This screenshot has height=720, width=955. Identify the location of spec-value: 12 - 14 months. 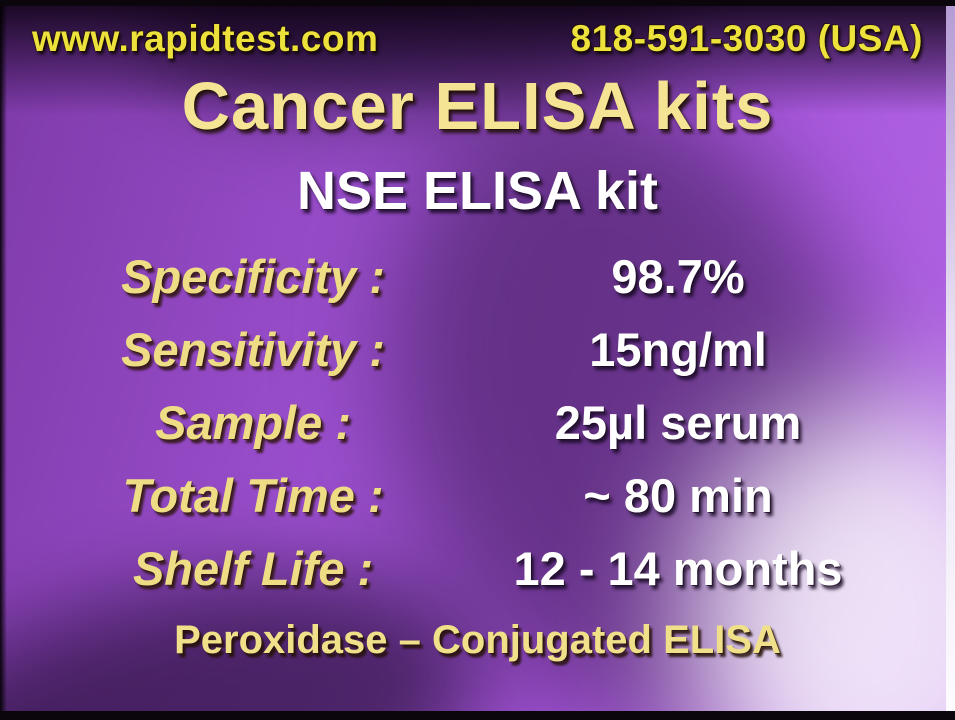
(678, 568).